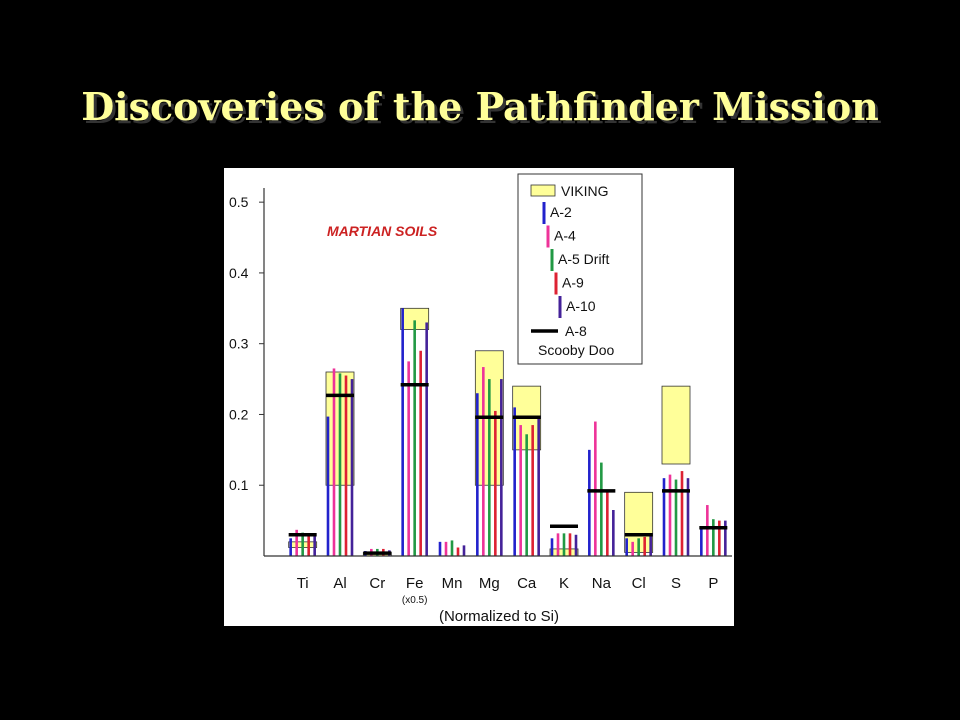  I want to click on bar-a-5-drift-s, so click(676, 517).